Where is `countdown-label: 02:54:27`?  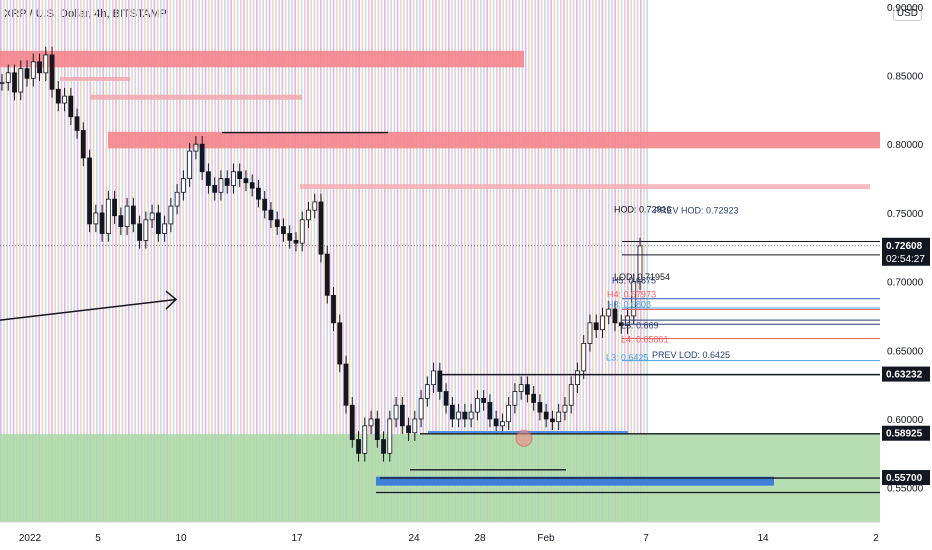
countdown-label: 02:54:27 is located at coordinates (905, 259).